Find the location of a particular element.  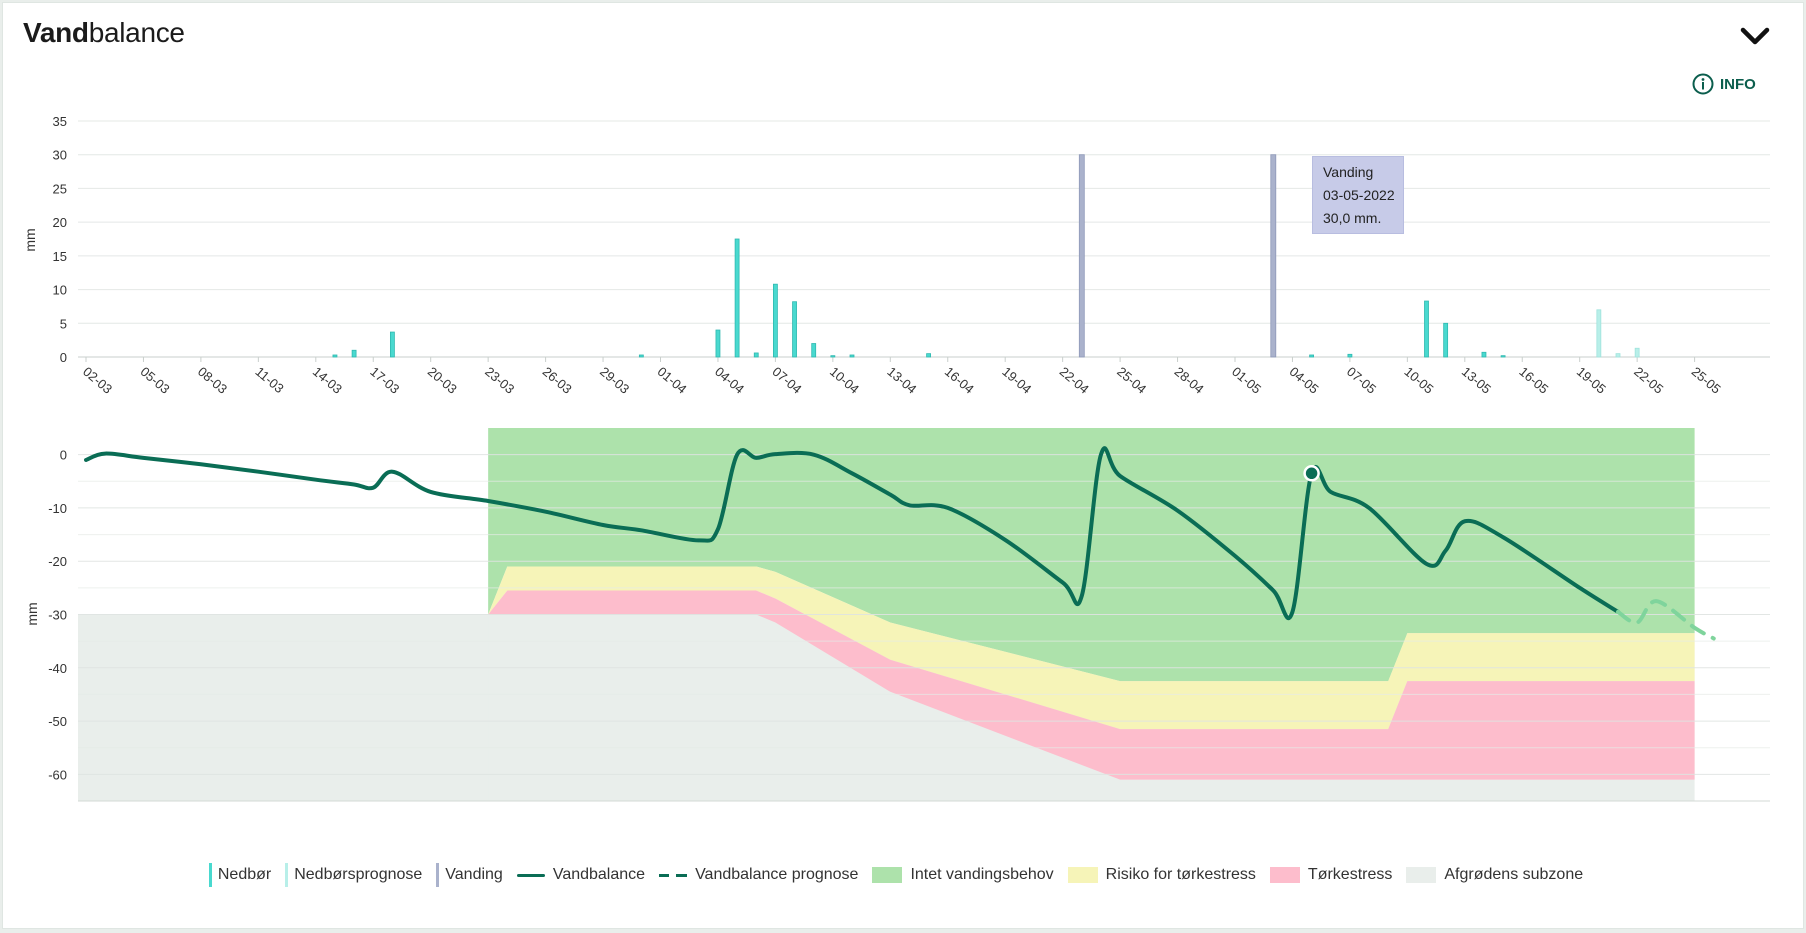

tooltip-value: 30,0 mm. is located at coordinates (1352, 218).